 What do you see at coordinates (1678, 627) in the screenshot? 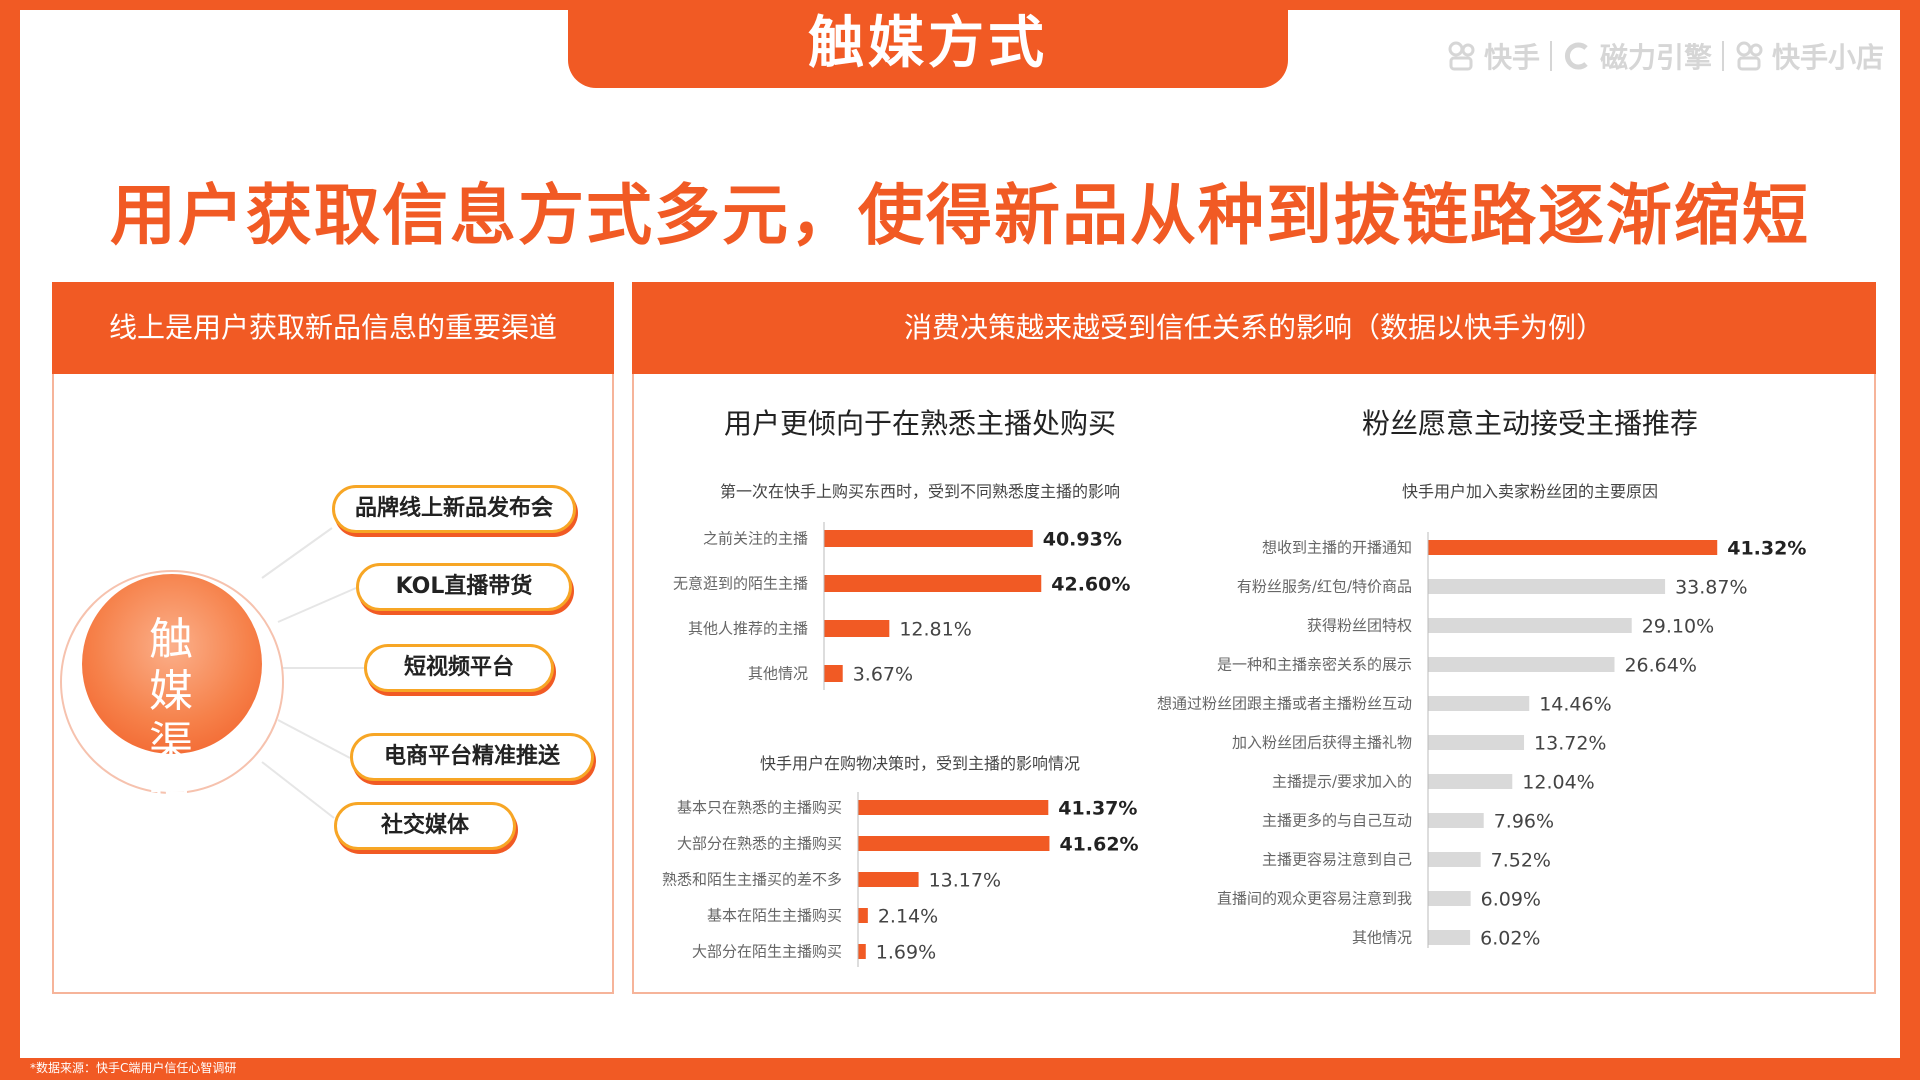
I see `value-label: 29.10%` at bounding box center [1678, 627].